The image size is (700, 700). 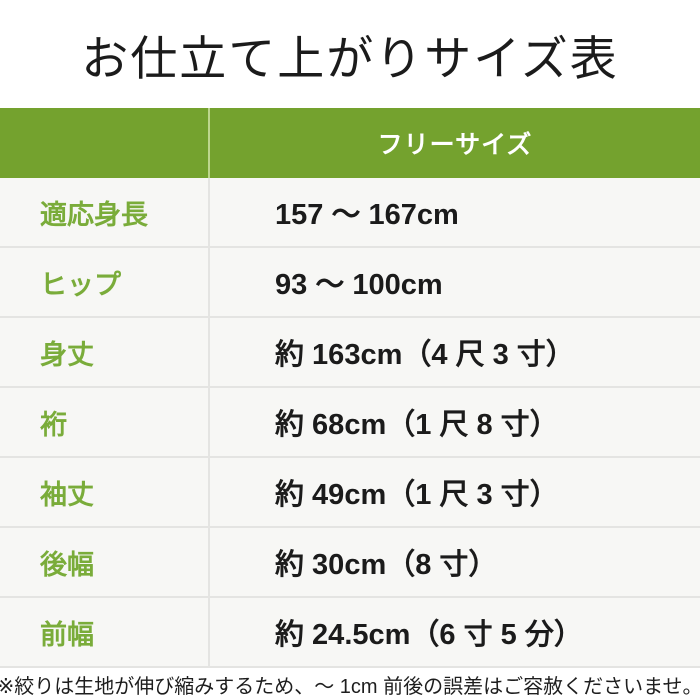 I want to click on table-row-height: 適応身長 157 〜 167cm, so click(x=350, y=213).